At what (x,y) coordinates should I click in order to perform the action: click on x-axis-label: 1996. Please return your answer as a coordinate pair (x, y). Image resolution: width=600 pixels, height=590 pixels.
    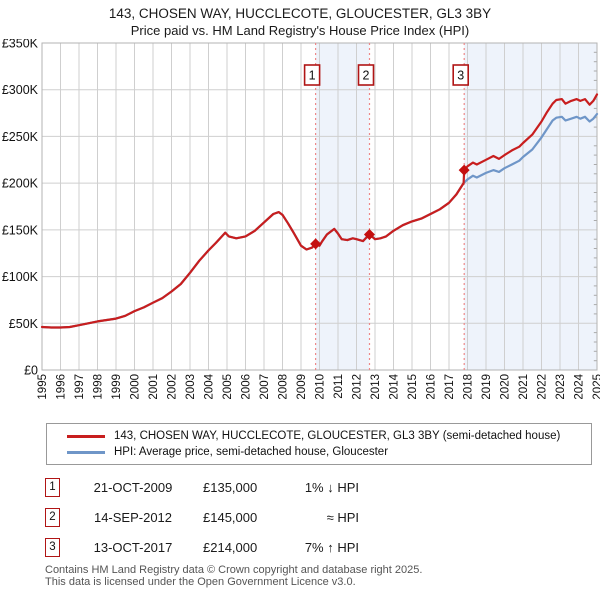
    Looking at the image, I should click on (62, 387).